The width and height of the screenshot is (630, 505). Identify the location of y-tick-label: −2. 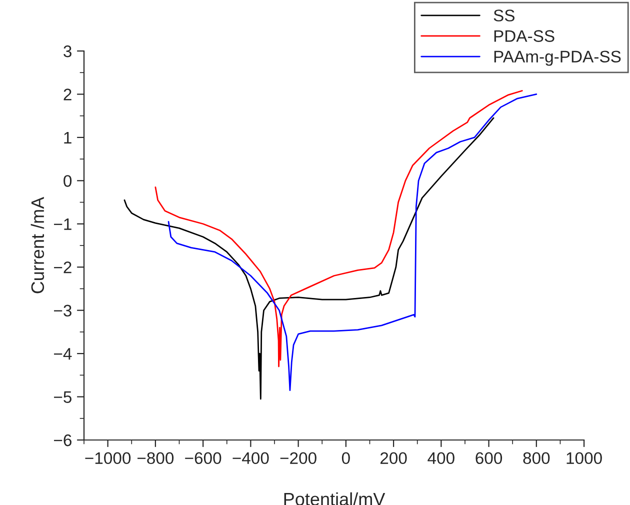
(63, 268).